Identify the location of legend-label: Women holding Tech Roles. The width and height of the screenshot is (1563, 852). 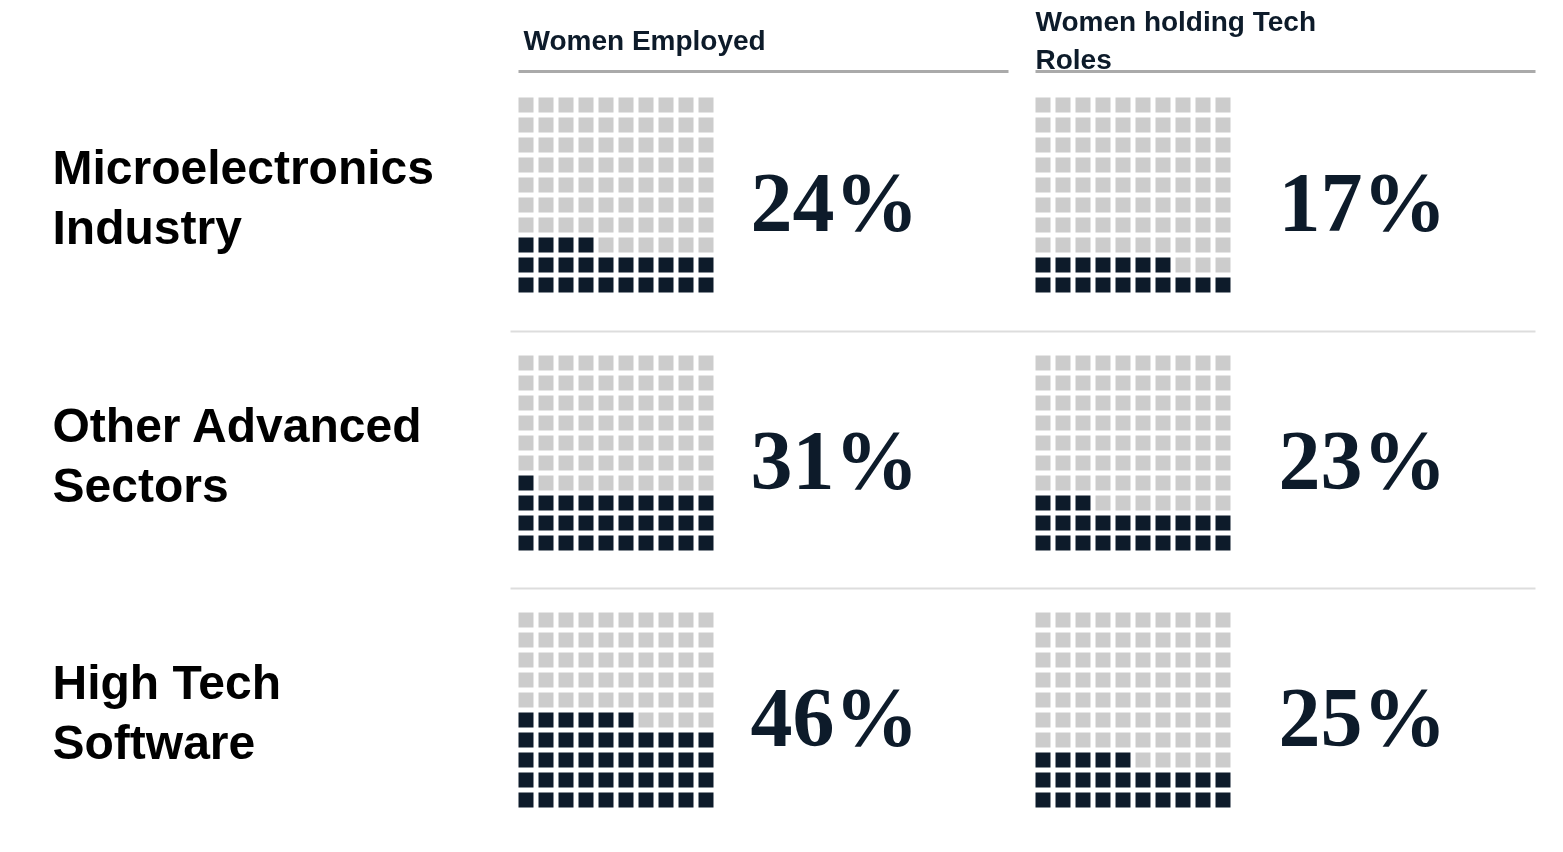
(1176, 40).